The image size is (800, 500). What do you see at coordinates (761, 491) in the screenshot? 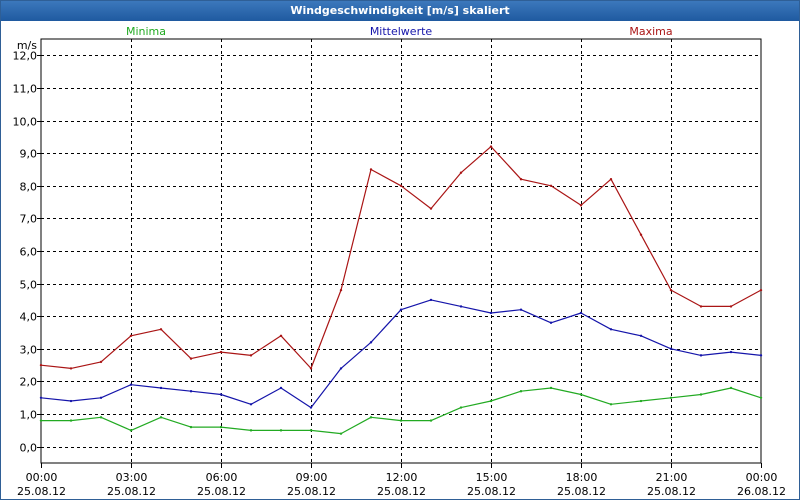
I see `x-tick-date: 26.08.12` at bounding box center [761, 491].